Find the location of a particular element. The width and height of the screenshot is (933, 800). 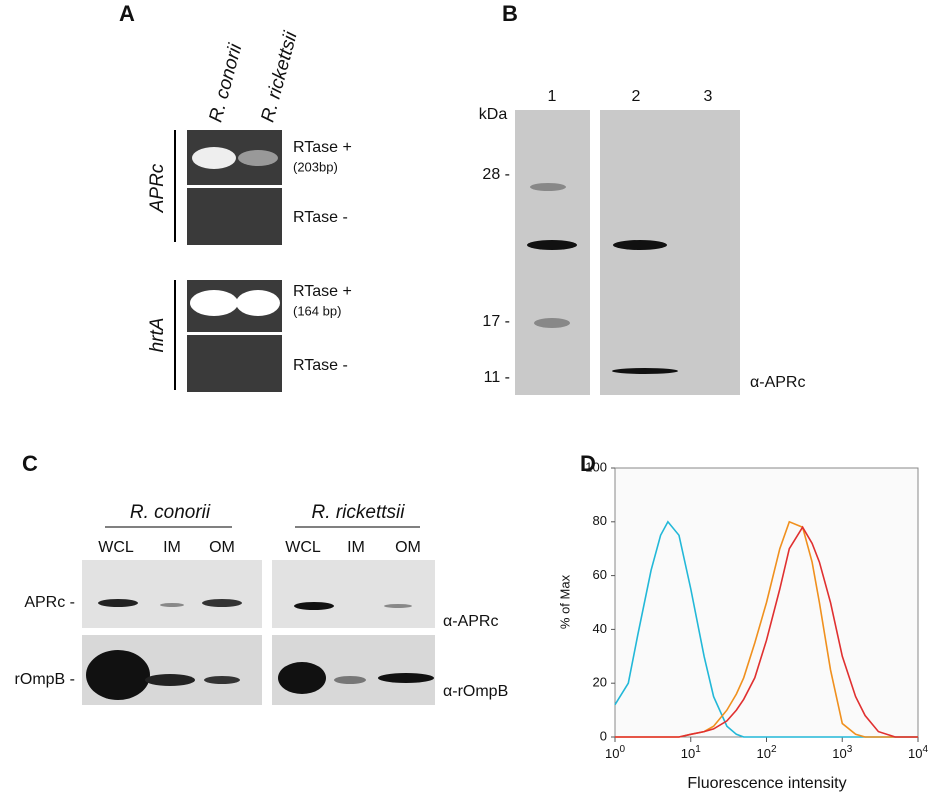

lane-label: 3 is located at coordinates (708, 96).